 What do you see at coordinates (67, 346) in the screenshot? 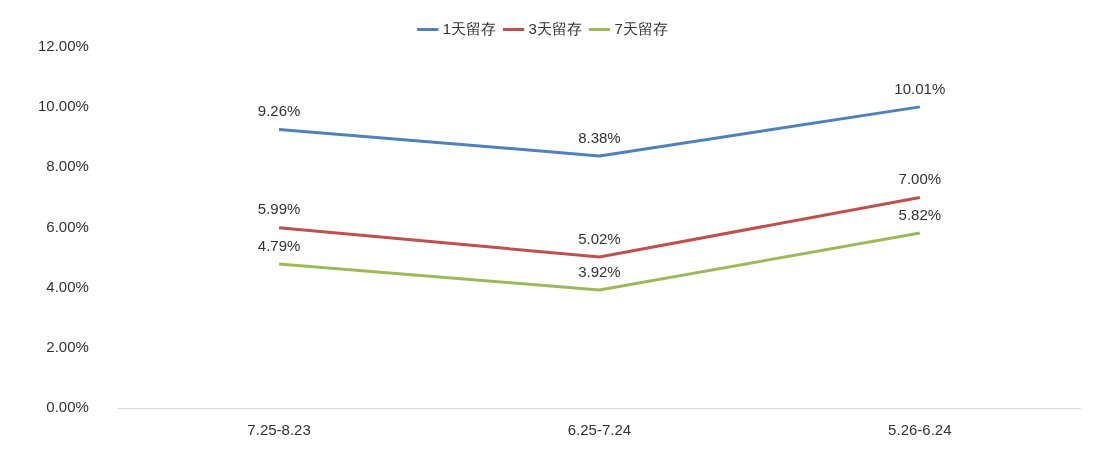
I see `y-tick-label: 2.00%` at bounding box center [67, 346].